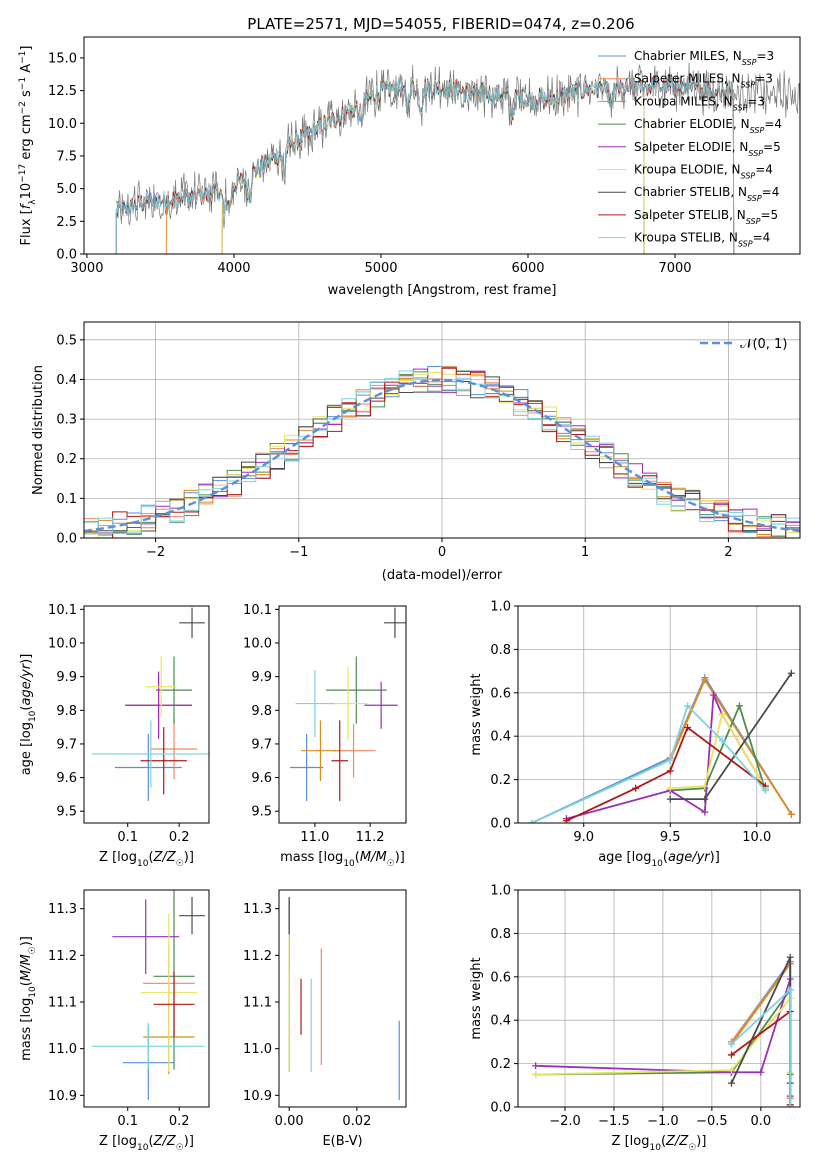 The image size is (819, 1170). What do you see at coordinates (718, 751) in the screenshot?
I see `weight-line-kroupa_elodie` at bounding box center [718, 751].